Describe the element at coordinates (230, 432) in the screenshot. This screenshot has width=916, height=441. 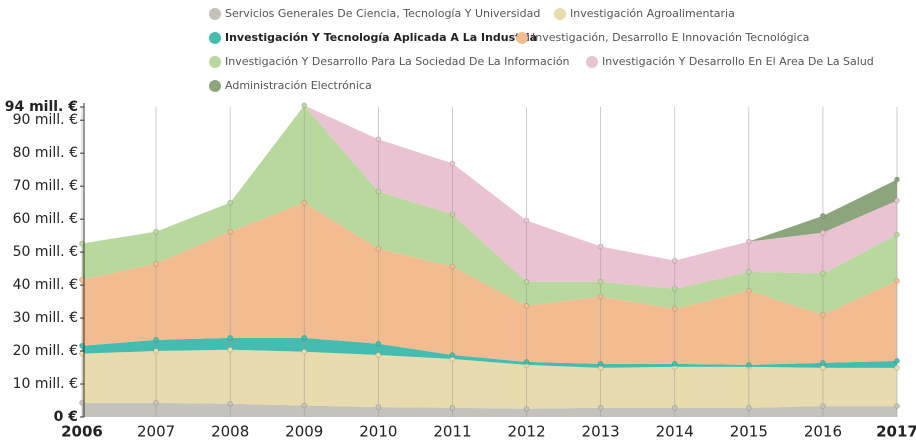
I see `x-tick-label: 2008` at that location.